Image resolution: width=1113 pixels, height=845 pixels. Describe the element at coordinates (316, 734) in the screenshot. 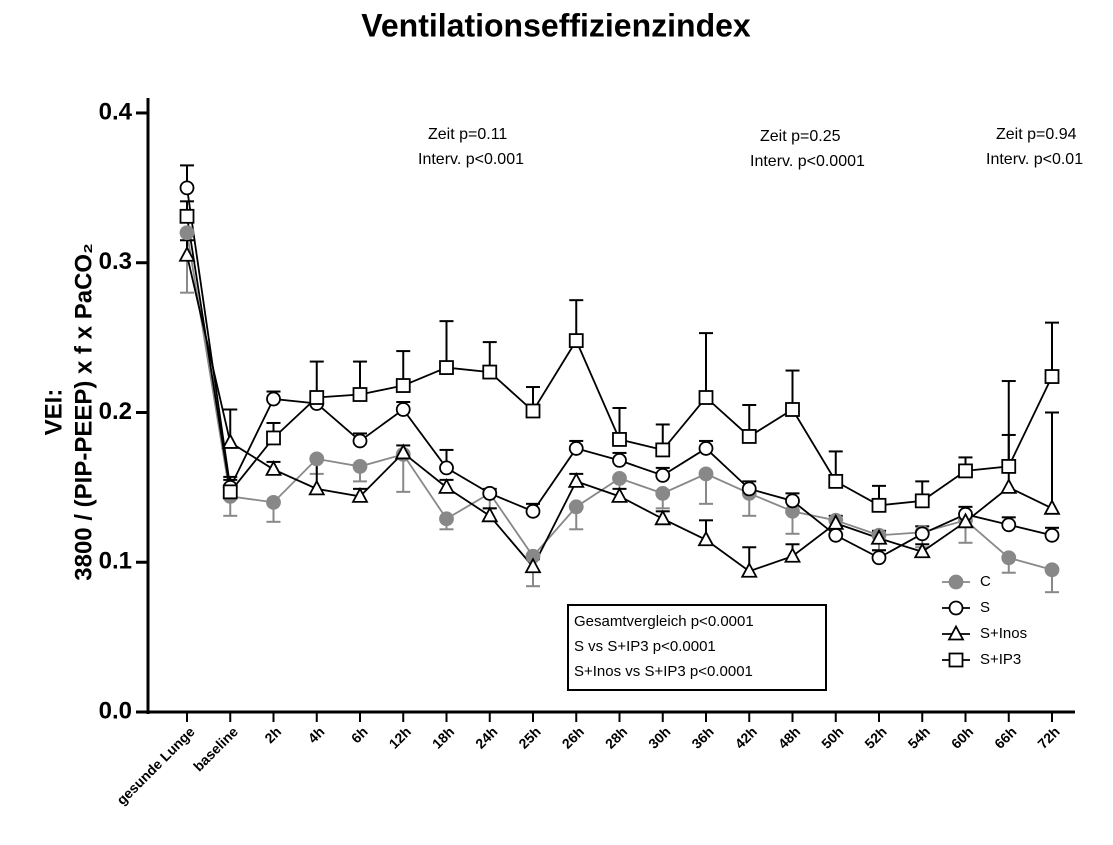

I see `x-tick-label: 4h` at that location.